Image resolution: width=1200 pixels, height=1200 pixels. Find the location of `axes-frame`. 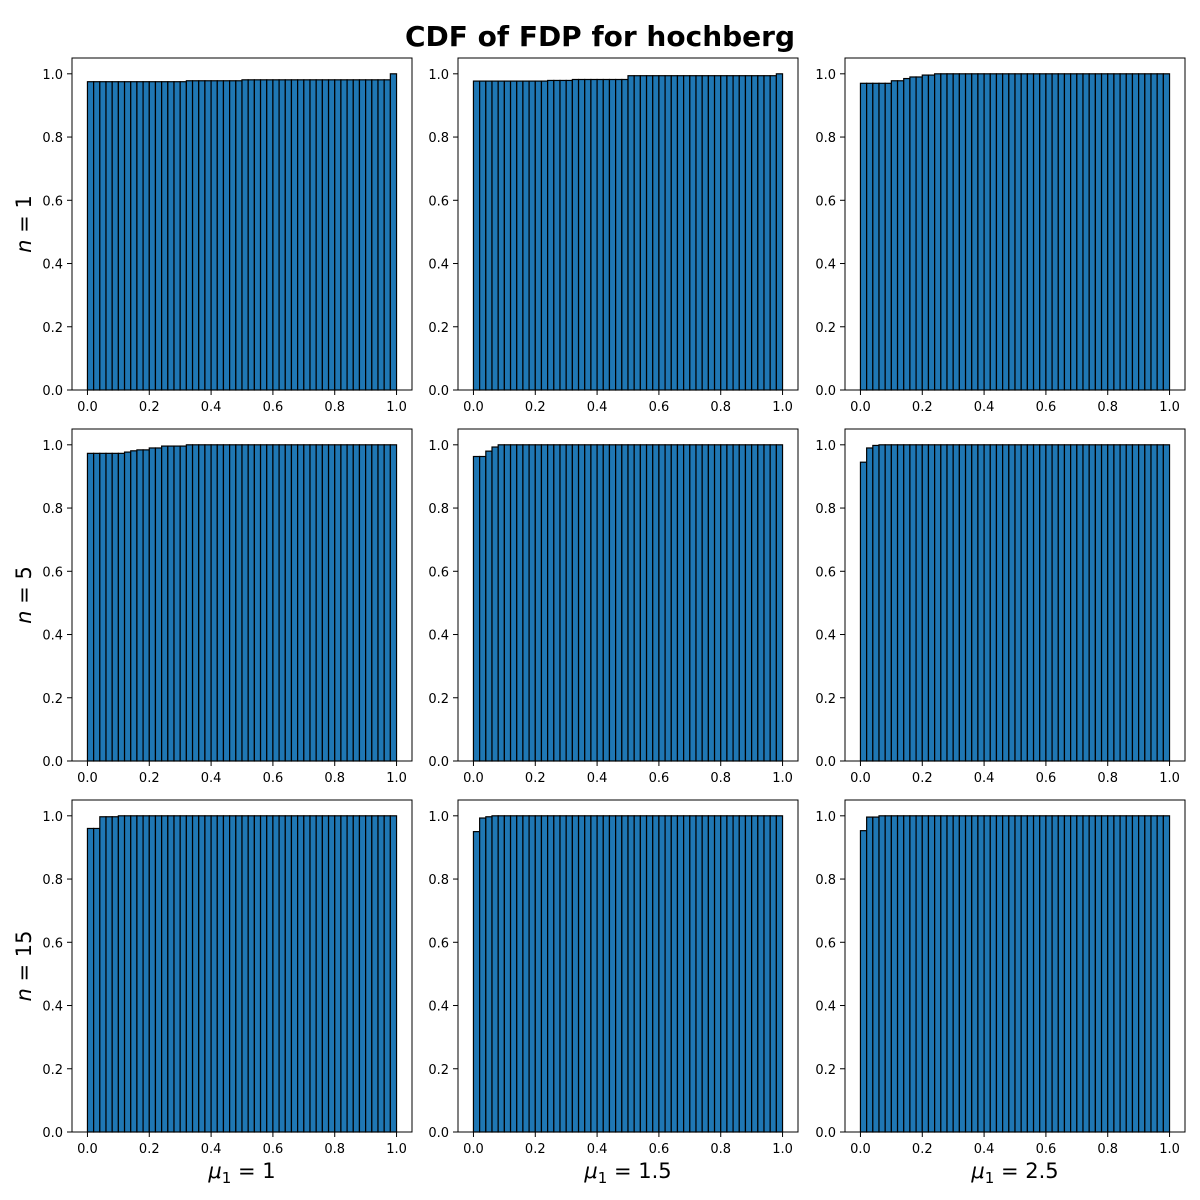

axes-frame is located at coordinates (628, 966).